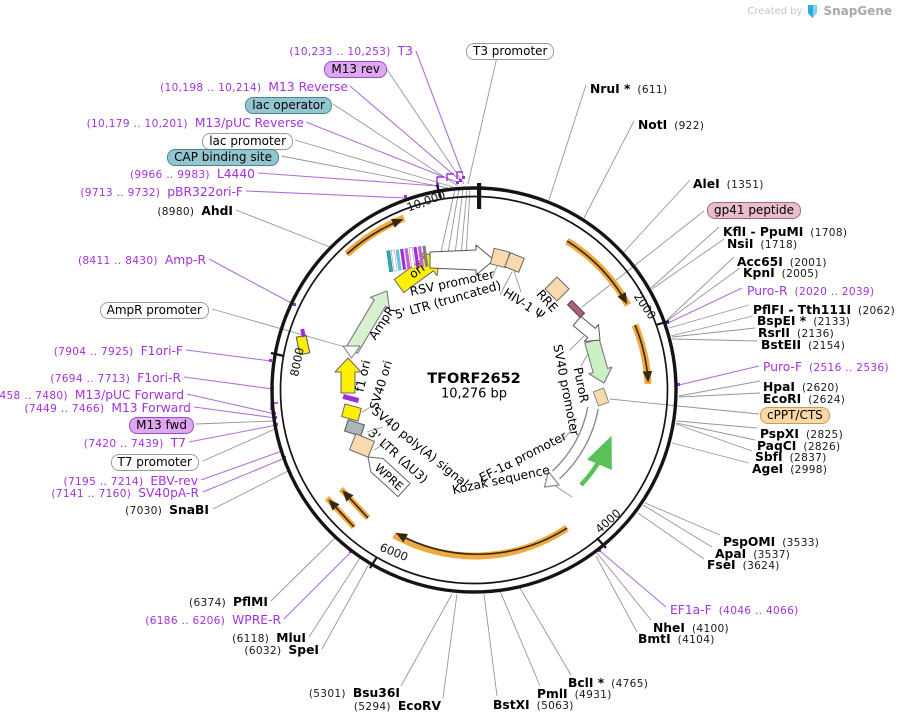 The height and width of the screenshot is (723, 900). I want to click on label-bsu36i: (5301) Bsu36I, so click(354, 692).